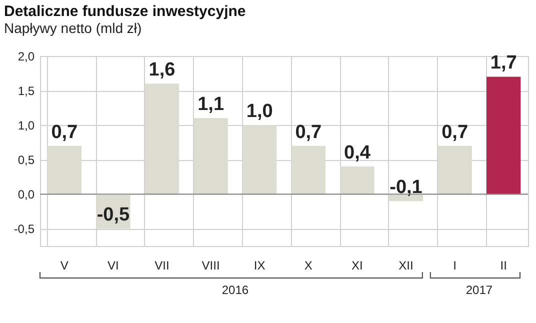  I want to click on x-tick-label: I, so click(454, 265).